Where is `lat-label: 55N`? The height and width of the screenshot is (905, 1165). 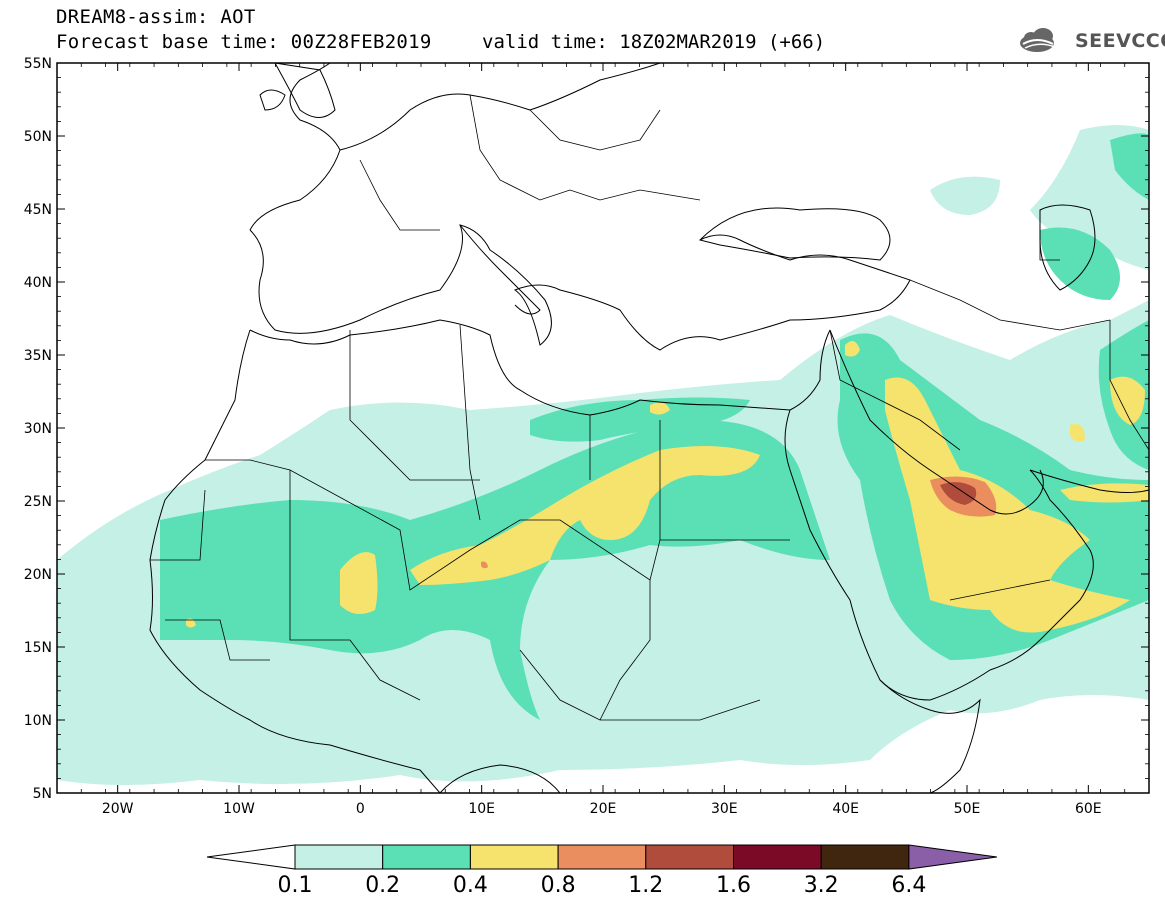
lat-label: 55N is located at coordinates (38, 64).